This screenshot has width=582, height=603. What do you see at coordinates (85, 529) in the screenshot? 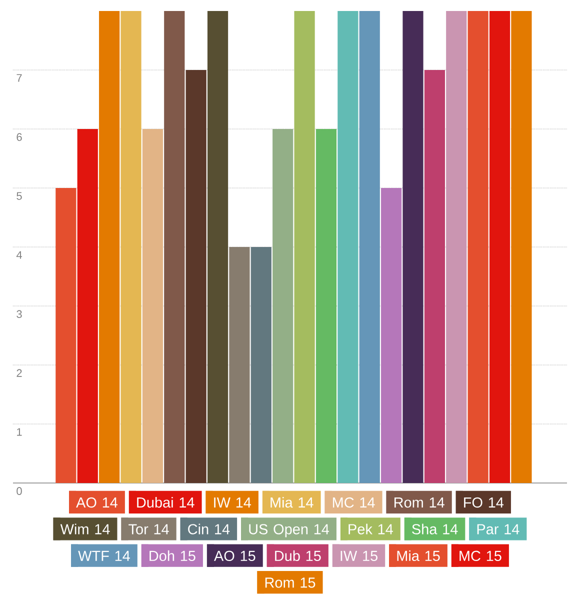
I see `legend-label: Wim 14` at bounding box center [85, 529].